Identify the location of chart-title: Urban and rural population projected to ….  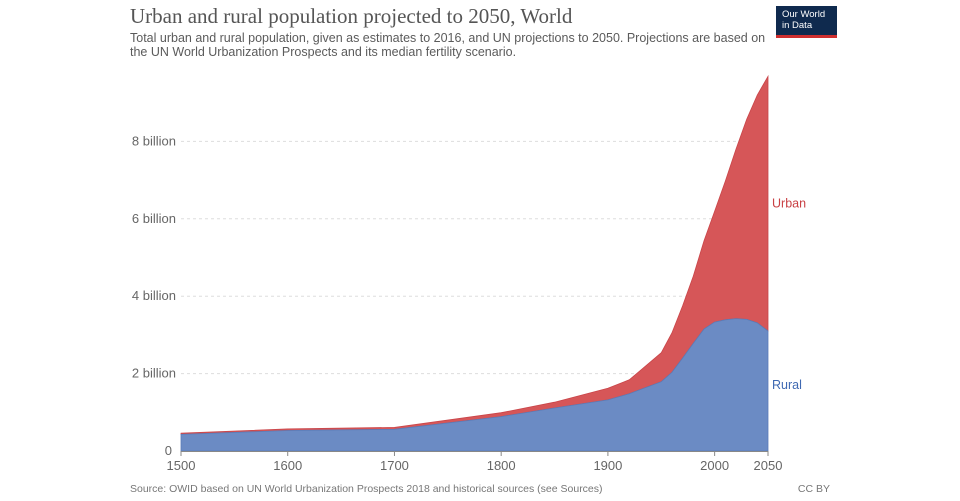
(351, 16).